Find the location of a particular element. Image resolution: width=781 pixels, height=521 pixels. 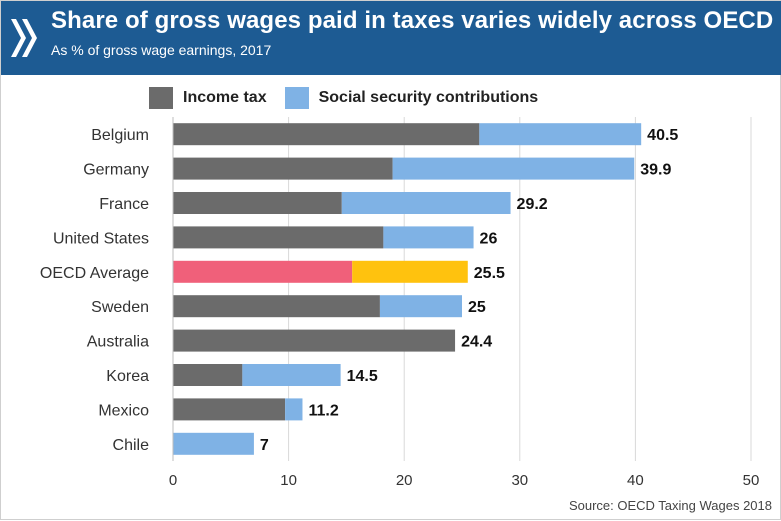

legend-item-social-security: Social security contributions is located at coordinates (411, 98).